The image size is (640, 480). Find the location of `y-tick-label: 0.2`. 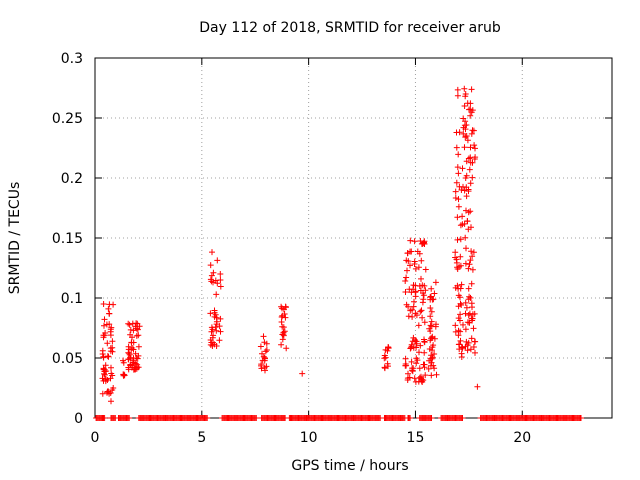

y-tick-label: 0.2 is located at coordinates (72, 179).